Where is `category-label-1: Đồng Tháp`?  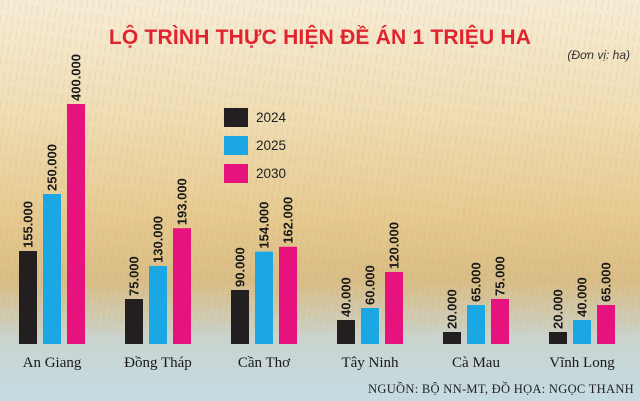 category-label-1: Đồng Tháp is located at coordinates (158, 363).